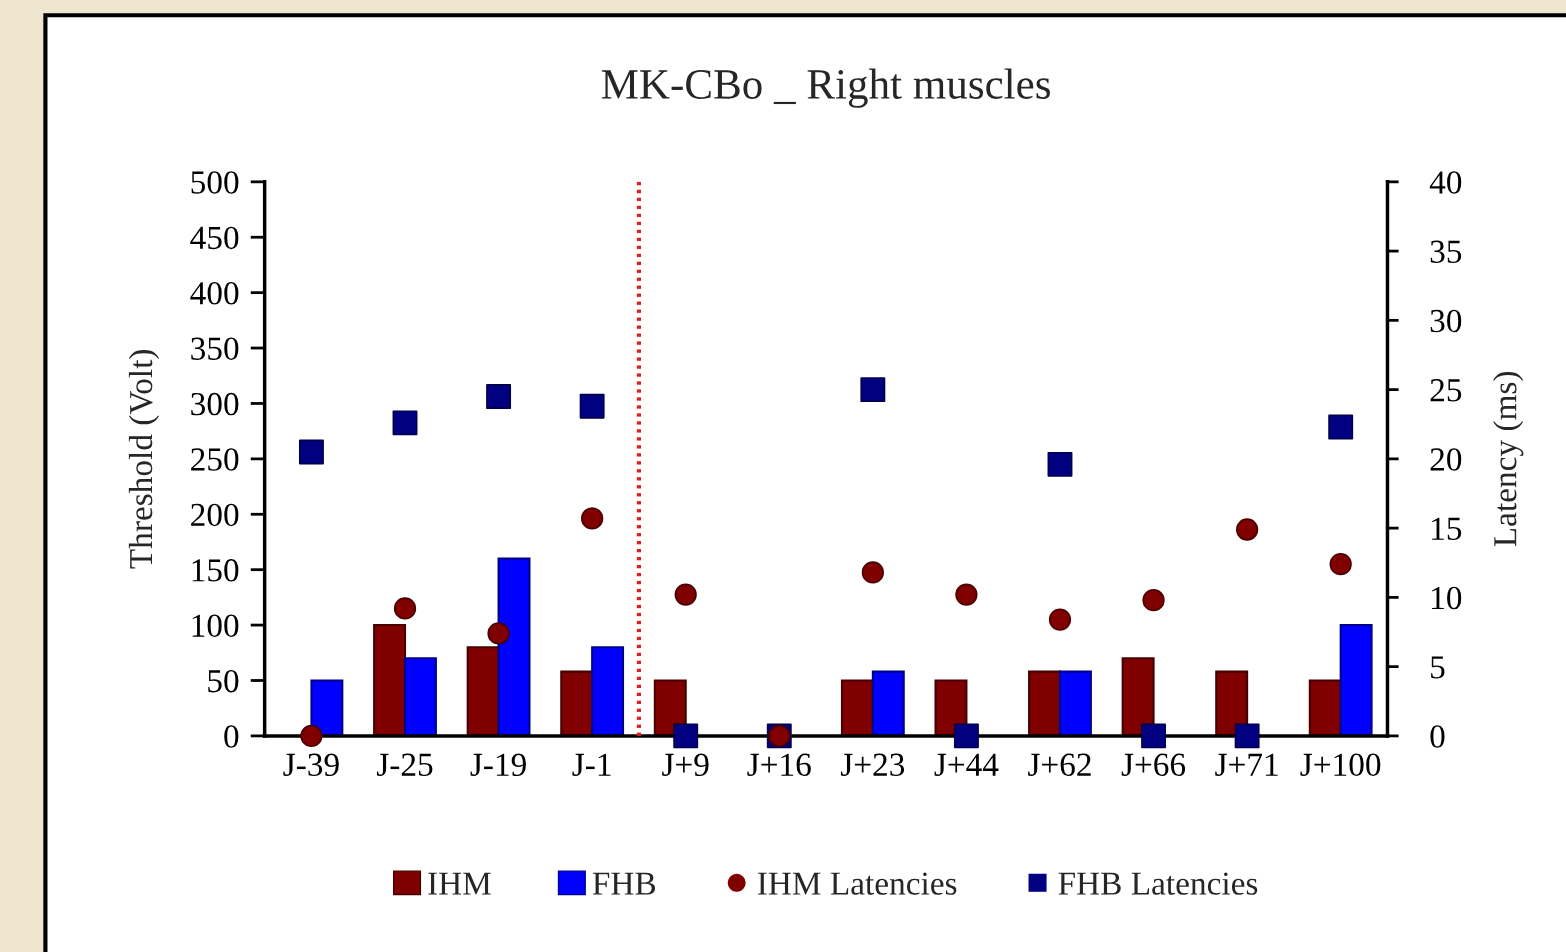 This screenshot has height=952, width=1566. Describe the element at coordinates (1508, 459) in the screenshot. I see `y2-axis-title: Latency (ms)` at that location.